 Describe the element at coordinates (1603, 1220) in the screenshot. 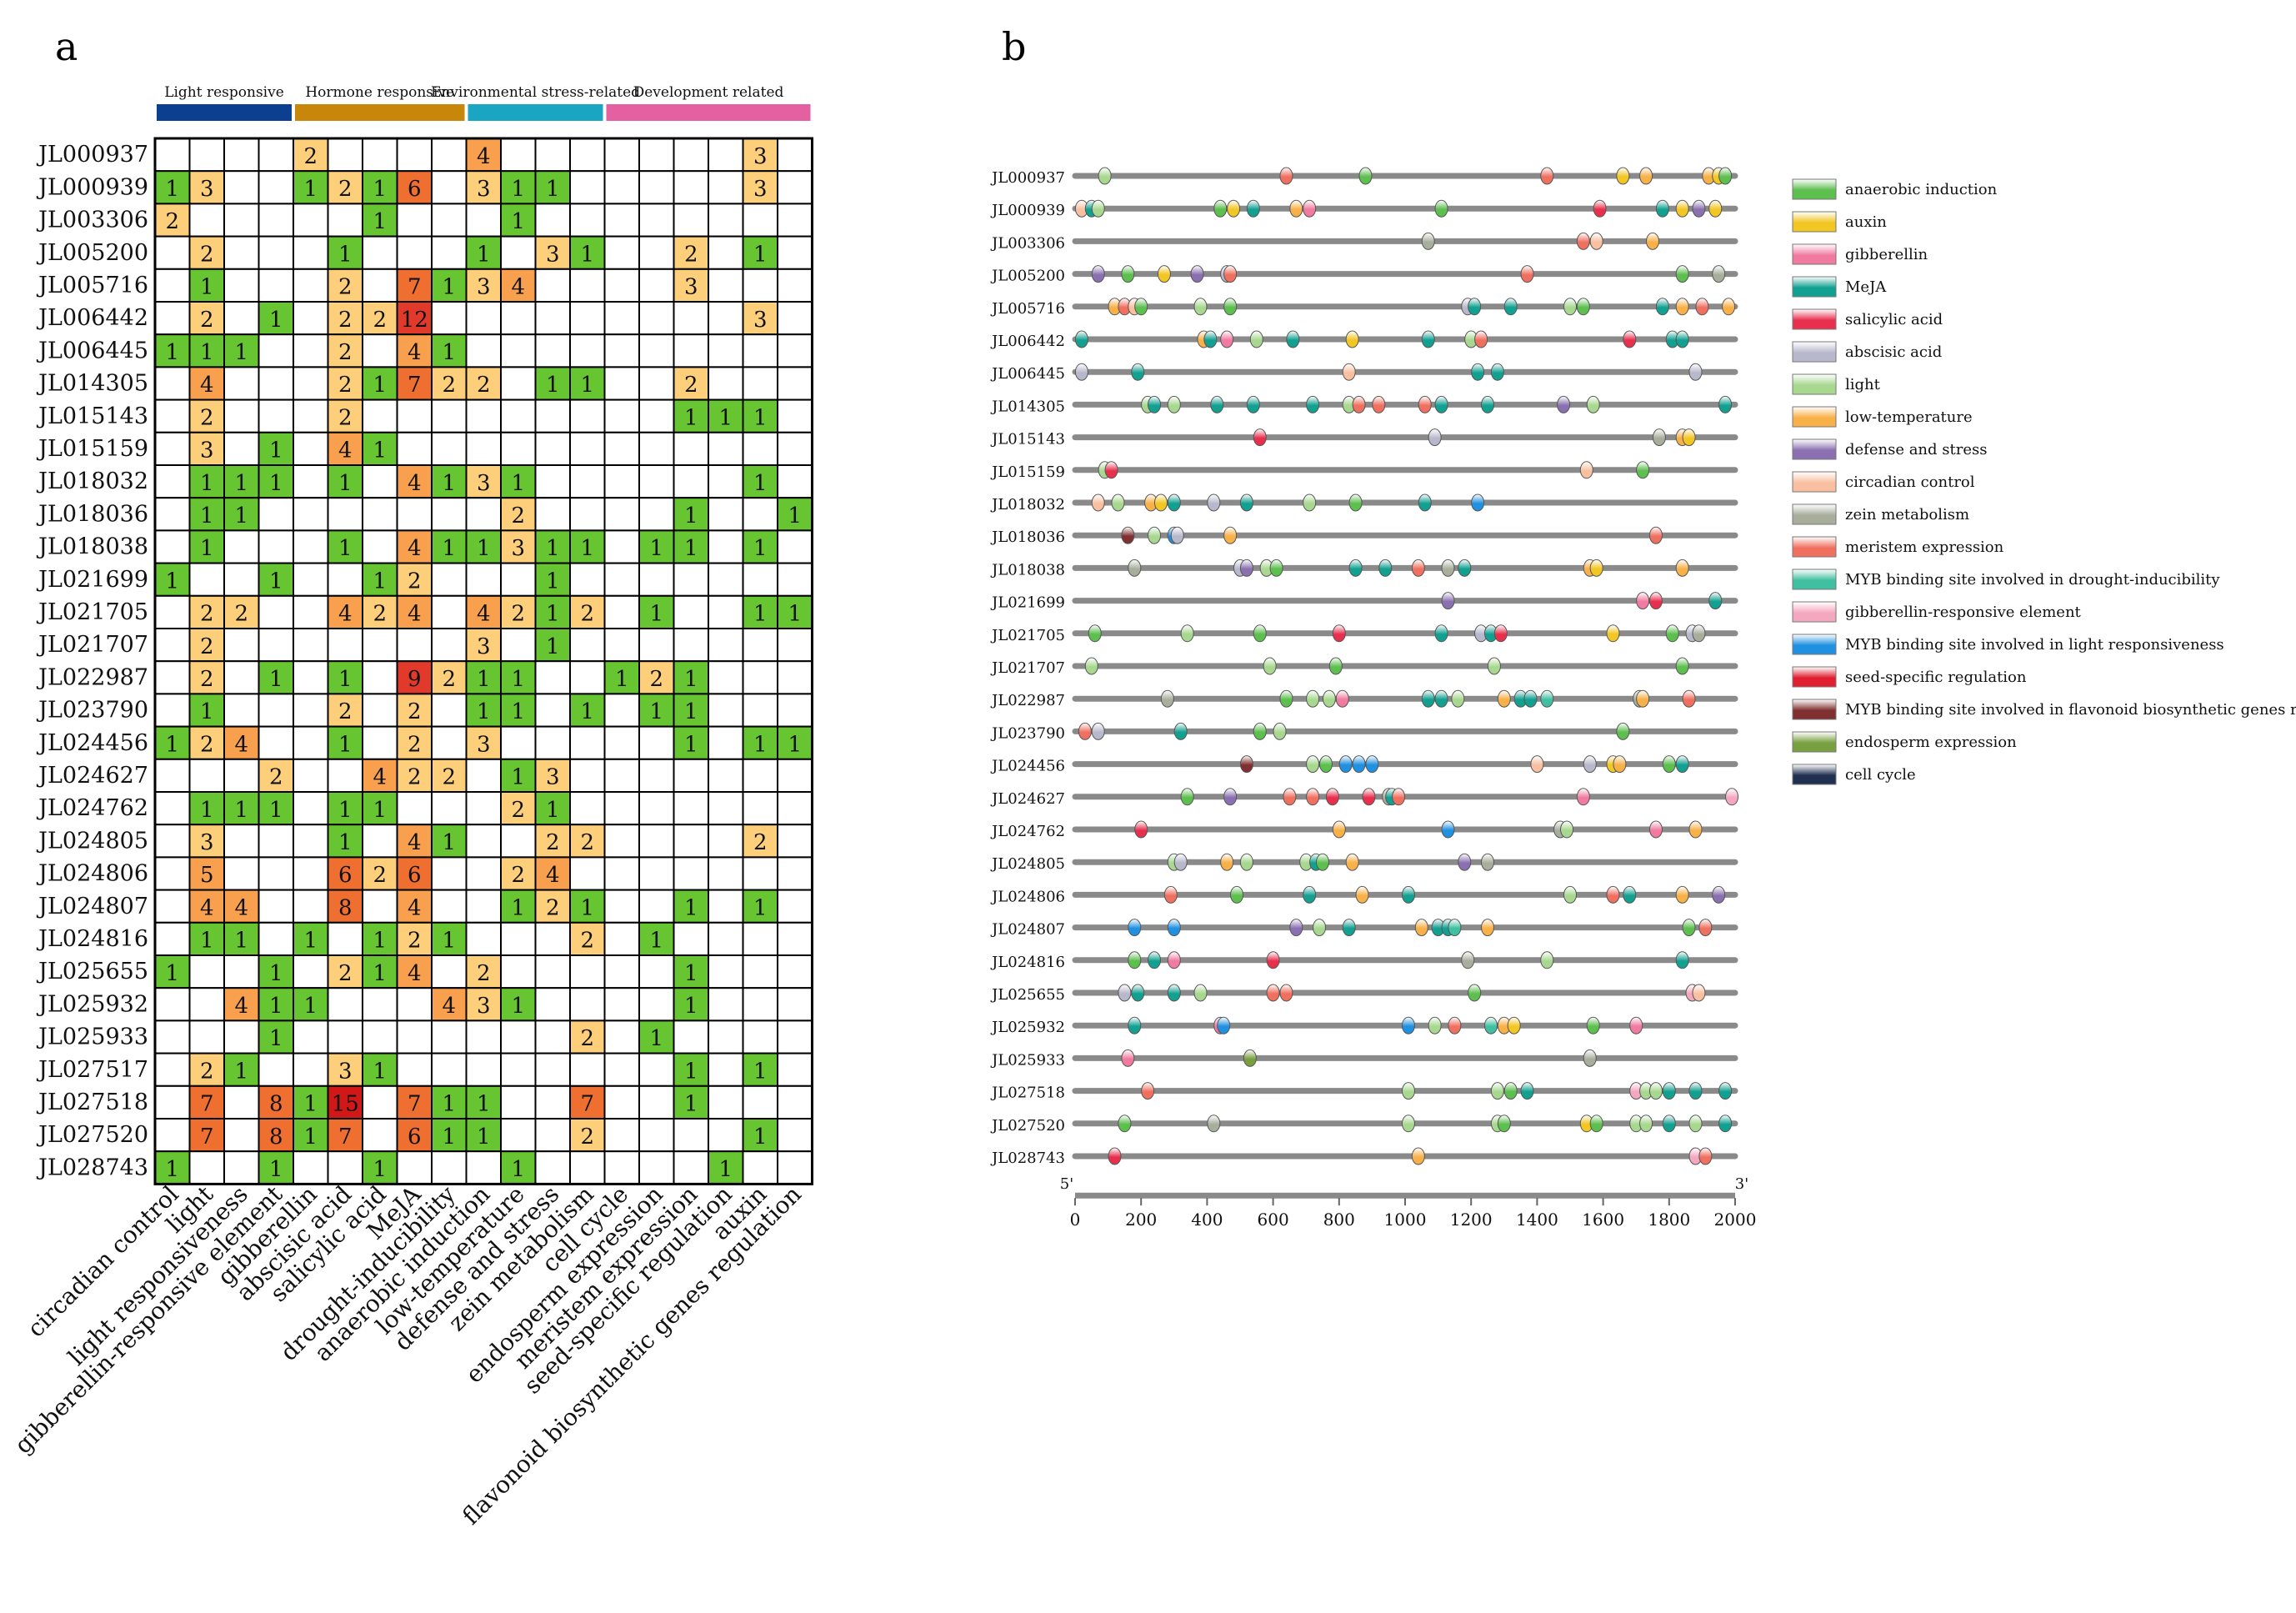

I see `axis-tick-label: 1600` at that location.